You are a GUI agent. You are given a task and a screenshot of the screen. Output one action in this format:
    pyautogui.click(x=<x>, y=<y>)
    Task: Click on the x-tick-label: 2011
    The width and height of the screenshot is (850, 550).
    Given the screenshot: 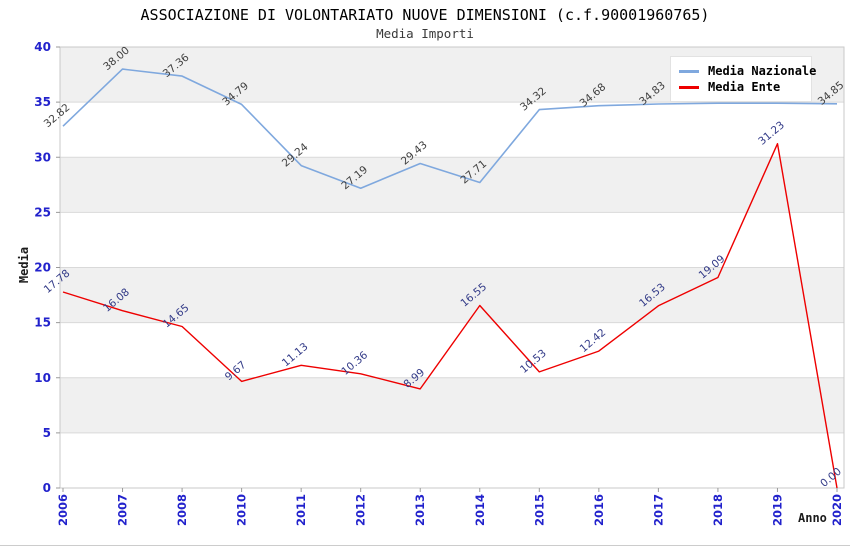 What is the action you would take?
    pyautogui.click(x=301, y=510)
    